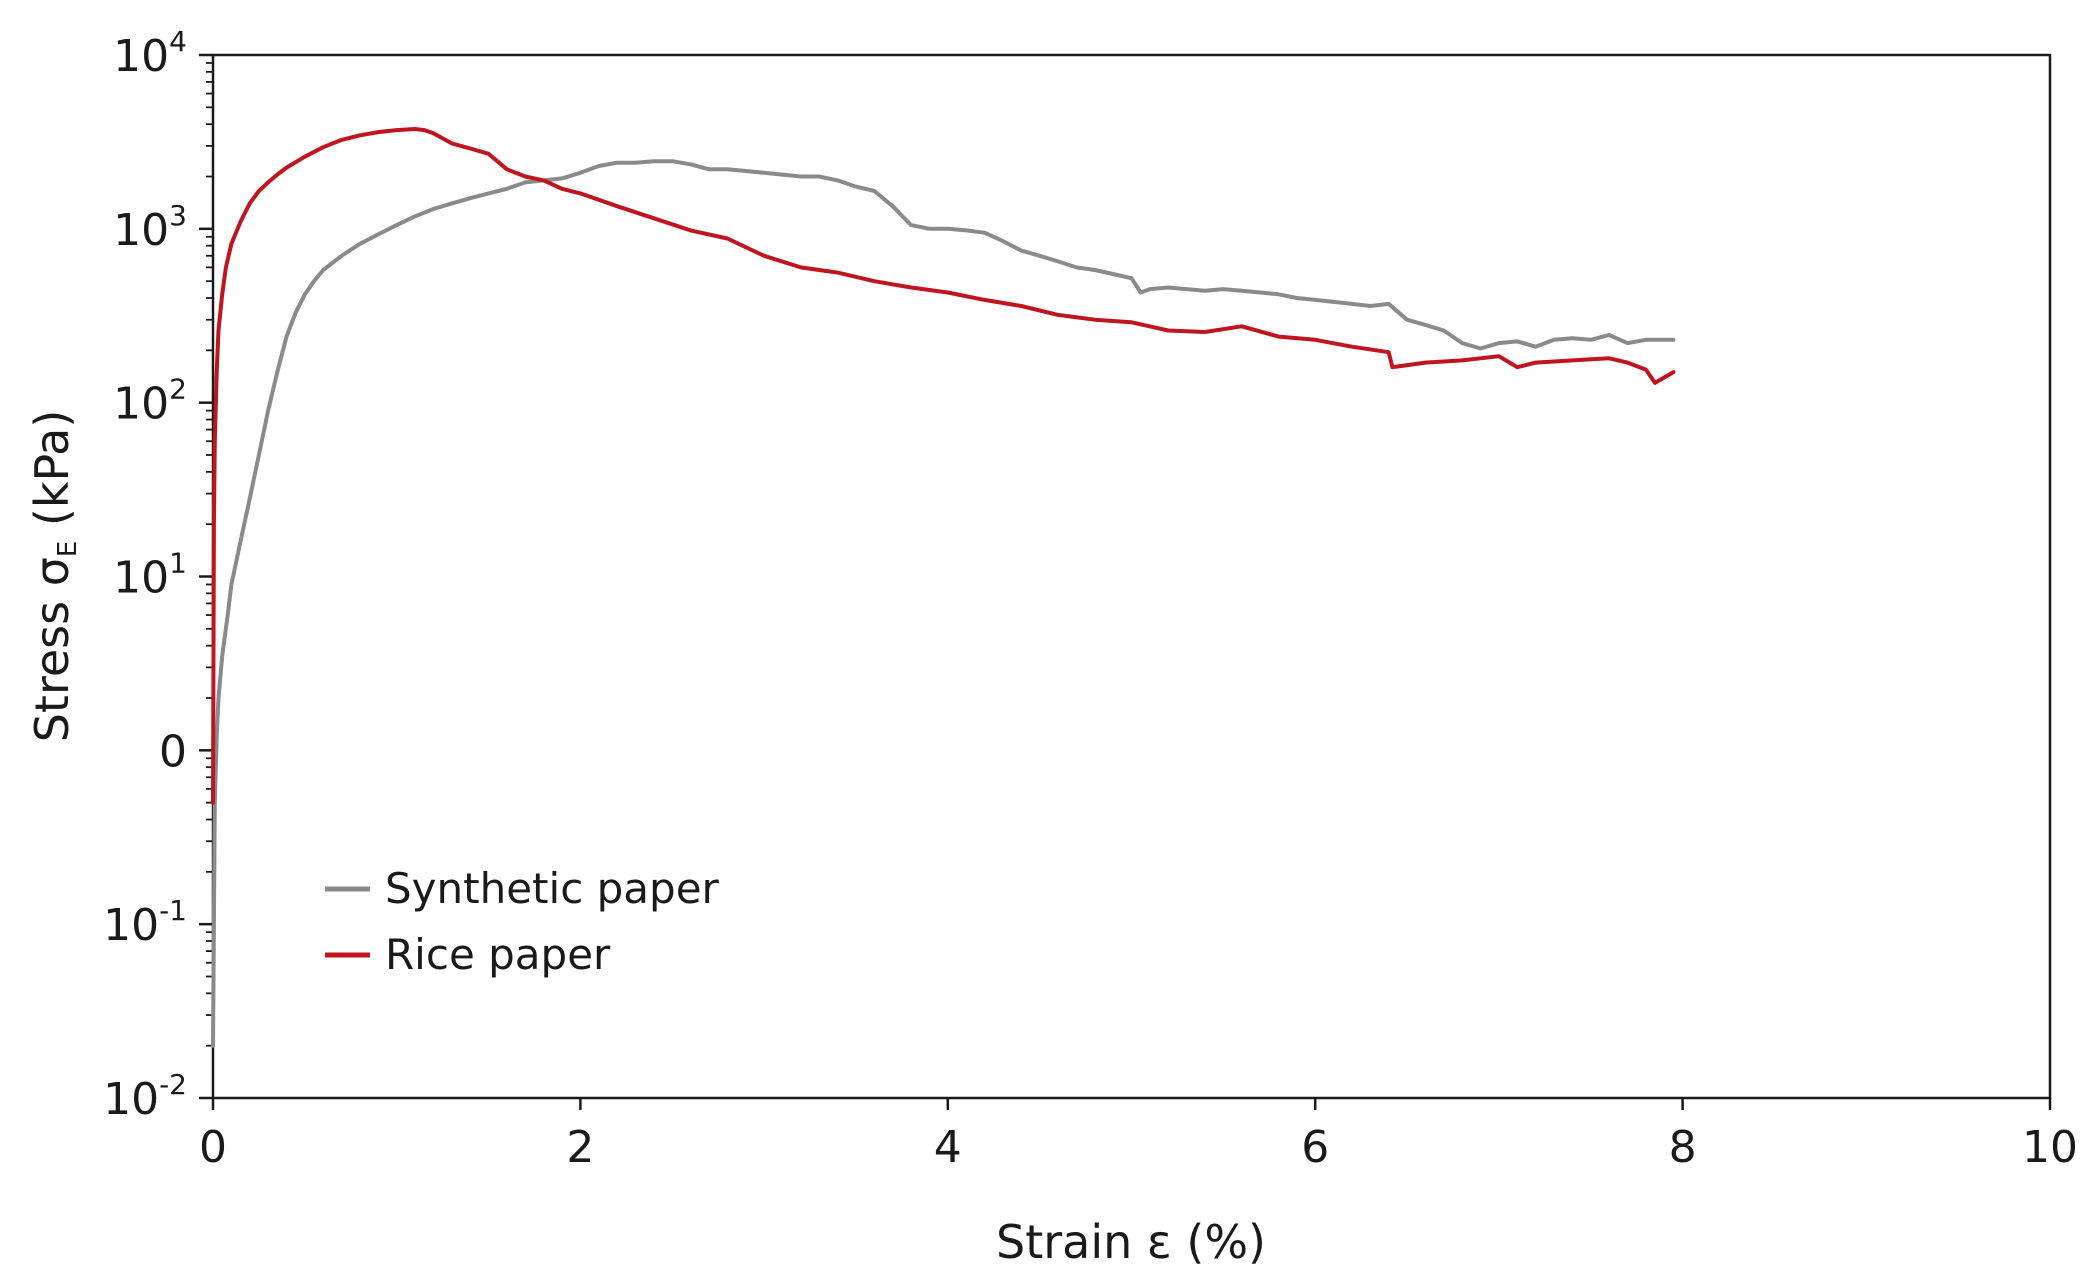  What do you see at coordinates (580, 1147) in the screenshot?
I see `x-tick-label-1: 2` at bounding box center [580, 1147].